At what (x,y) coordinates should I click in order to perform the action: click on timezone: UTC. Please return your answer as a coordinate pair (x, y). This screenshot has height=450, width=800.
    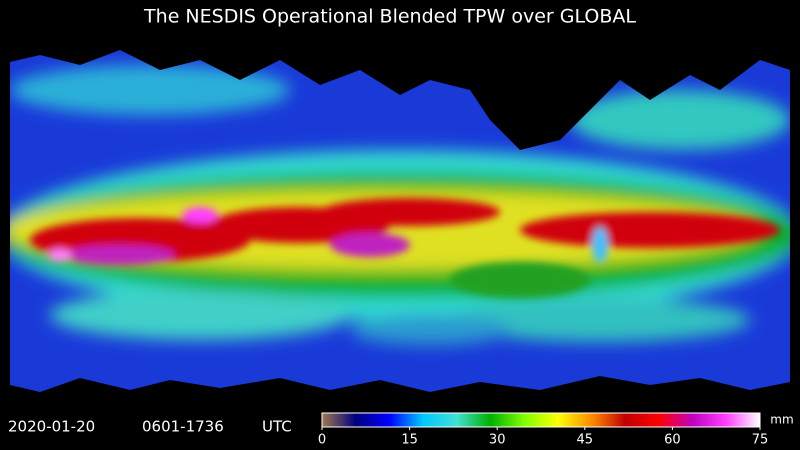
    Looking at the image, I should click on (277, 427).